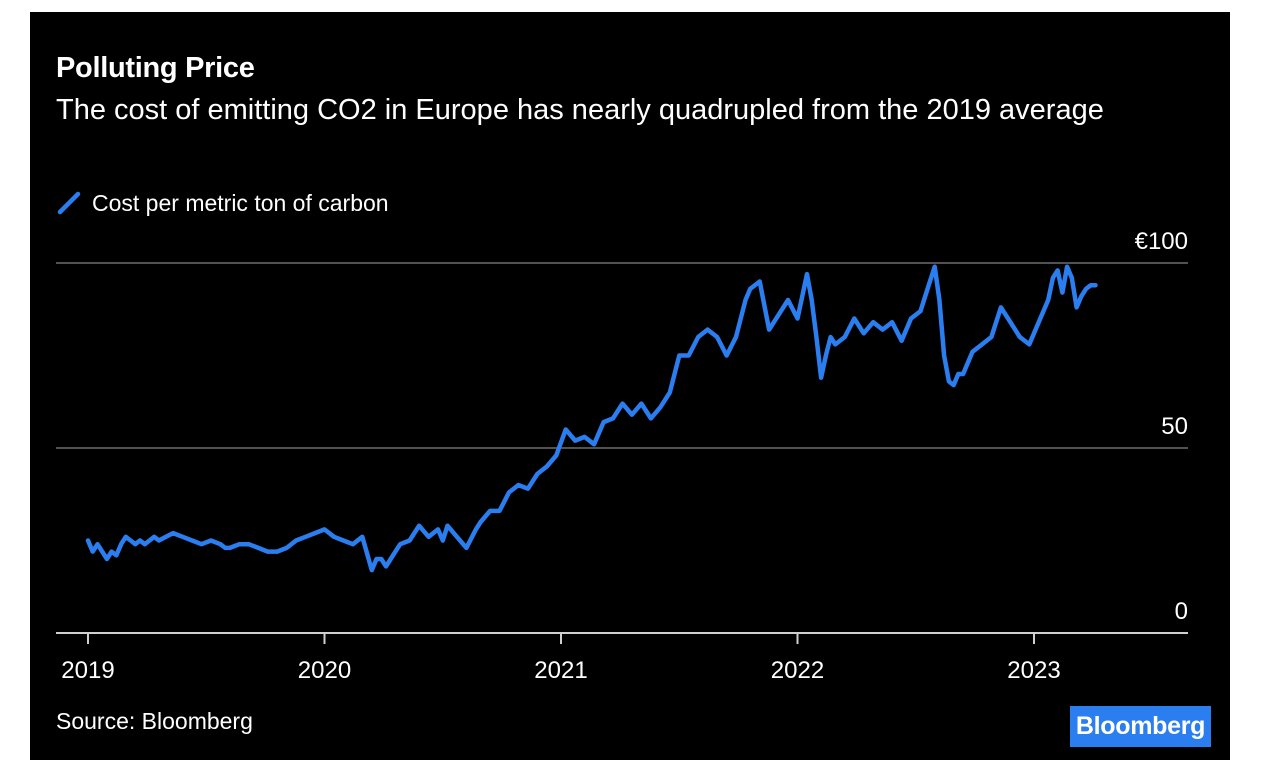 The width and height of the screenshot is (1275, 781). Describe the element at coordinates (240, 202) in the screenshot. I see `legend-label: Cost per metric ton of carbon` at that location.